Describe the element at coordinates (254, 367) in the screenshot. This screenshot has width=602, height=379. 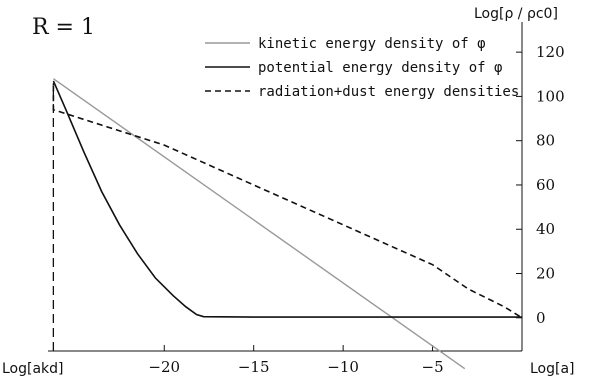
I see `x-tick-label: −15` at that location.